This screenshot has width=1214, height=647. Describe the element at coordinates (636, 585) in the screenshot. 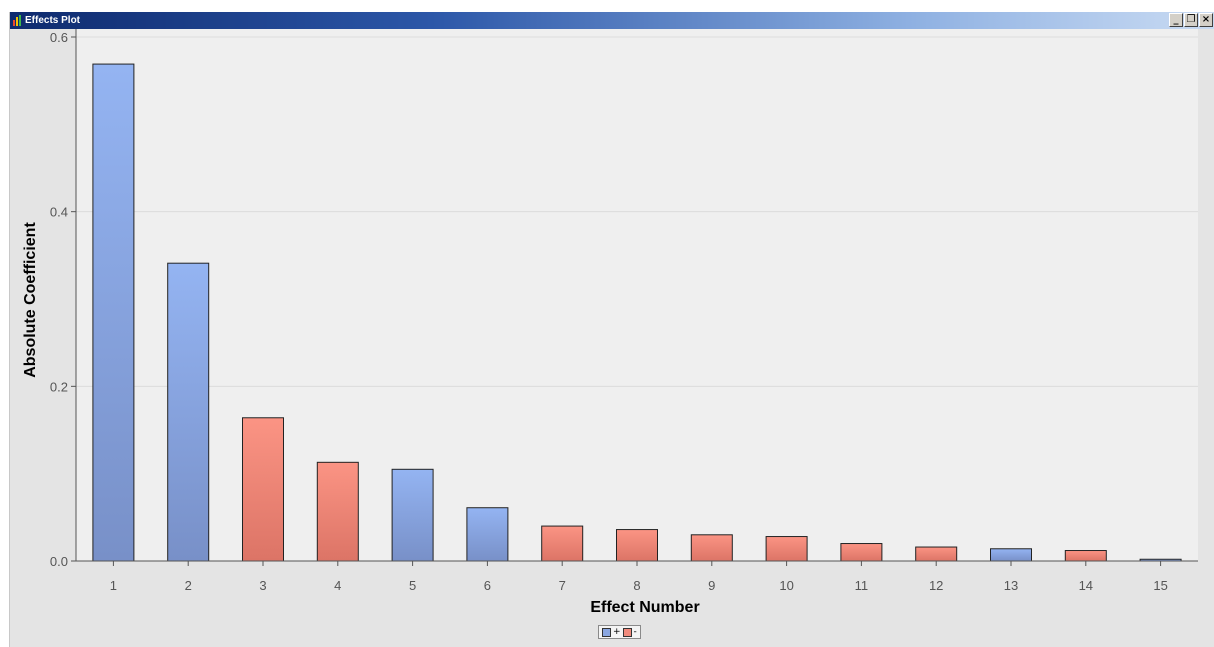

I see `x-tick-label: 8` at that location.